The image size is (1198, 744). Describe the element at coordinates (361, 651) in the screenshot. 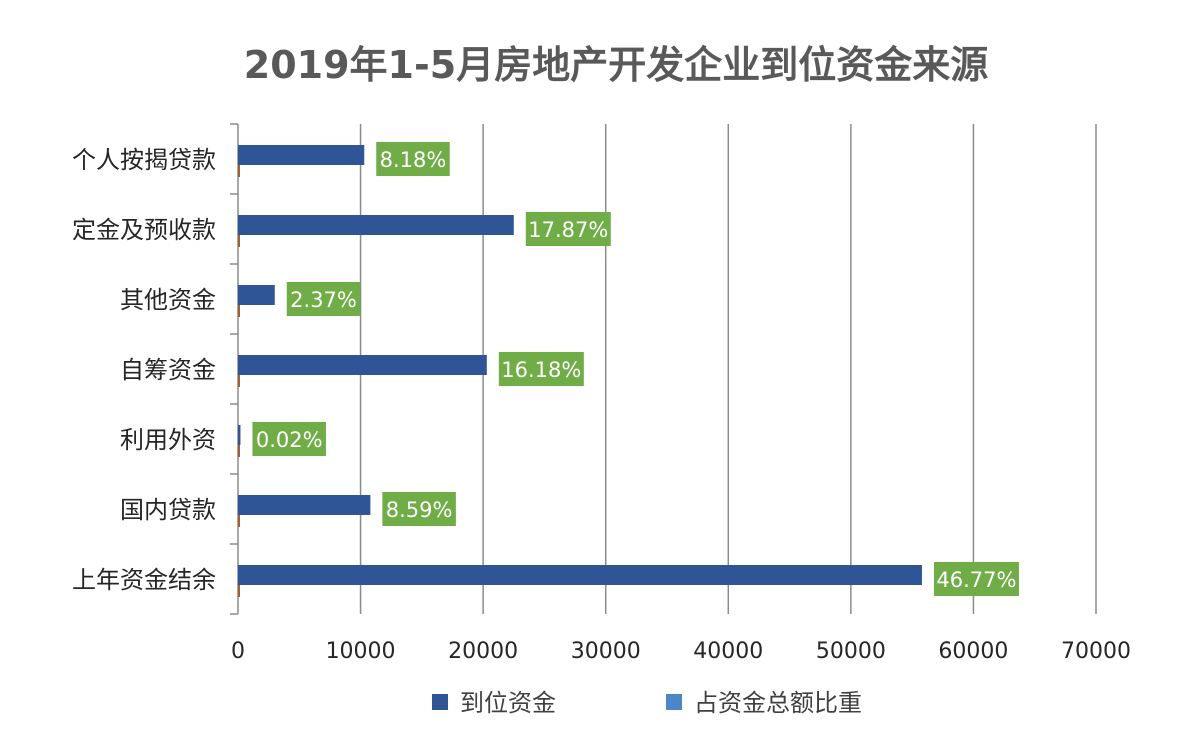

I see `x-tick-label: 10000` at that location.